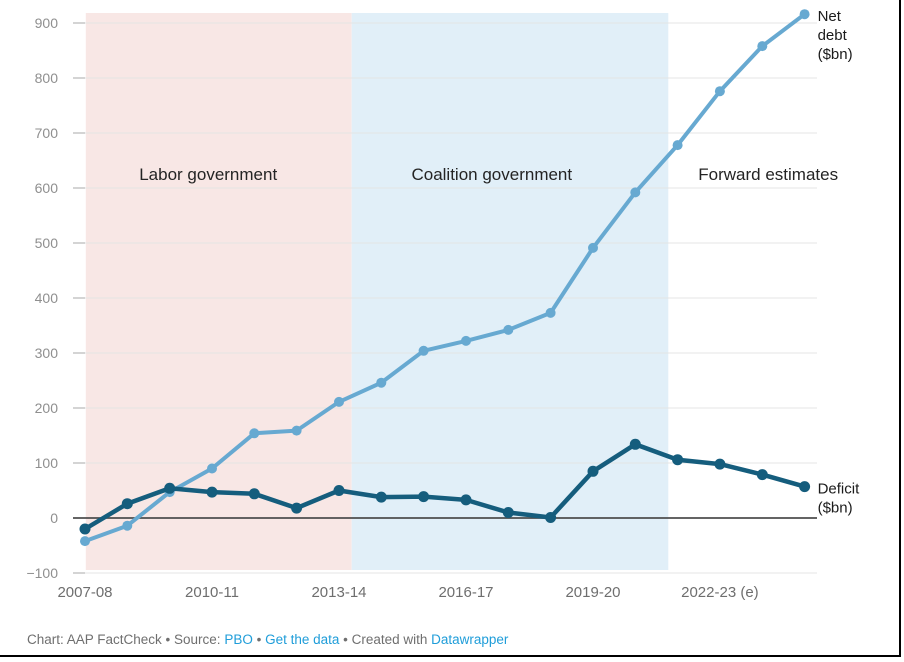 Image resolution: width=904 pixels, height=662 pixels. Describe the element at coordinates (830, 16) in the screenshot. I see `series-label-net-debt: Net` at that location.